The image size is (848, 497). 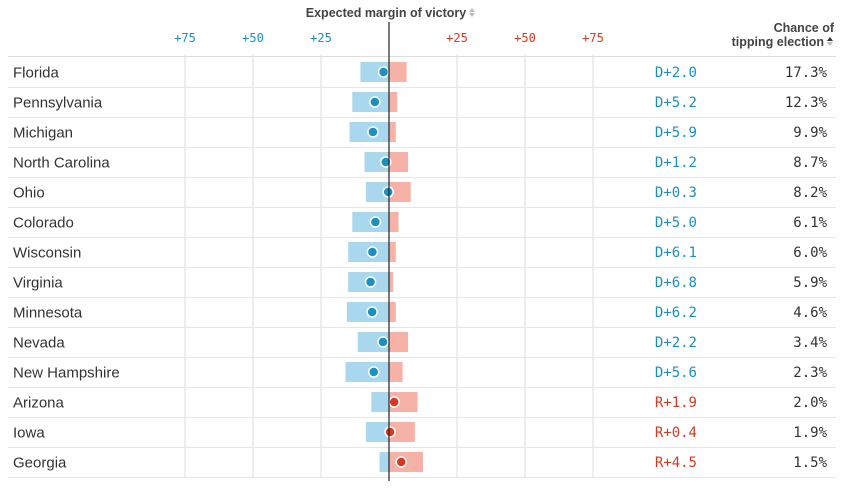 What do you see at coordinates (676, 433) in the screenshot?
I see `margin-label: R+0.4` at bounding box center [676, 433].